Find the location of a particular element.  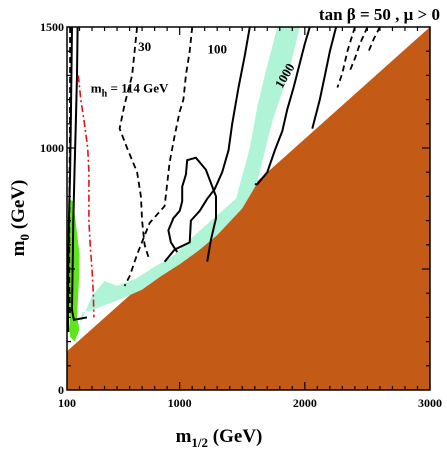

y-tick-label: 0 is located at coordinates (61, 390).